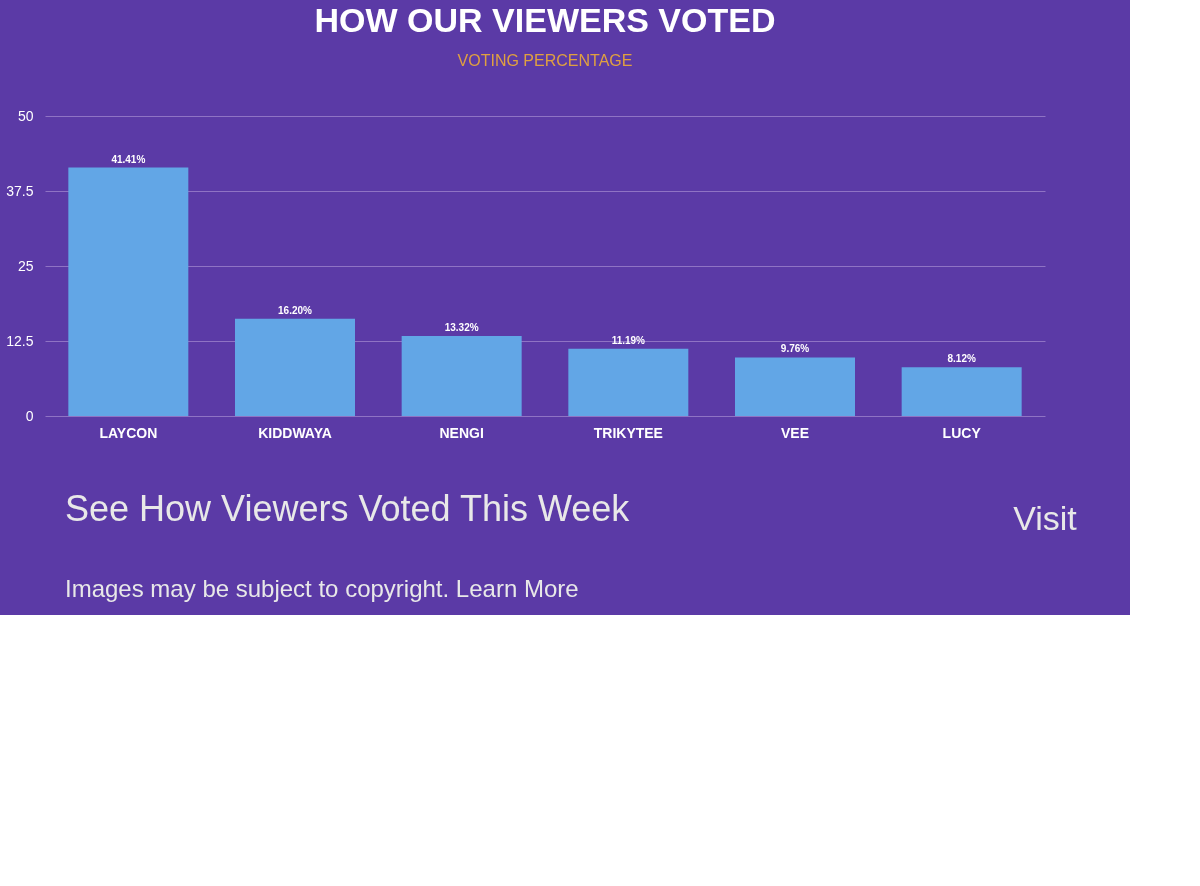  I want to click on text: Images may be subject to copyright. Learn More, so click(322, 588).